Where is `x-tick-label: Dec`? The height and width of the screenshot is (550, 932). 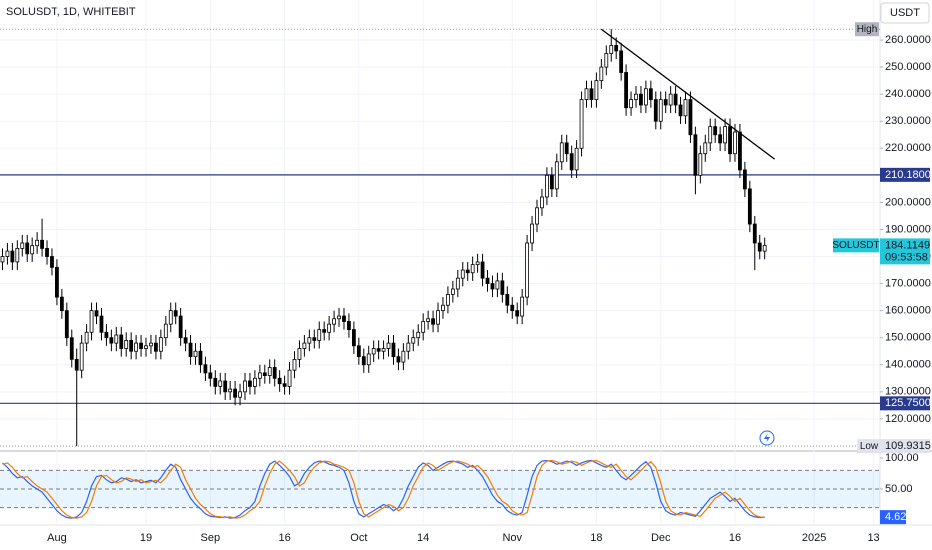
x-tick-label: Dec is located at coordinates (661, 538).